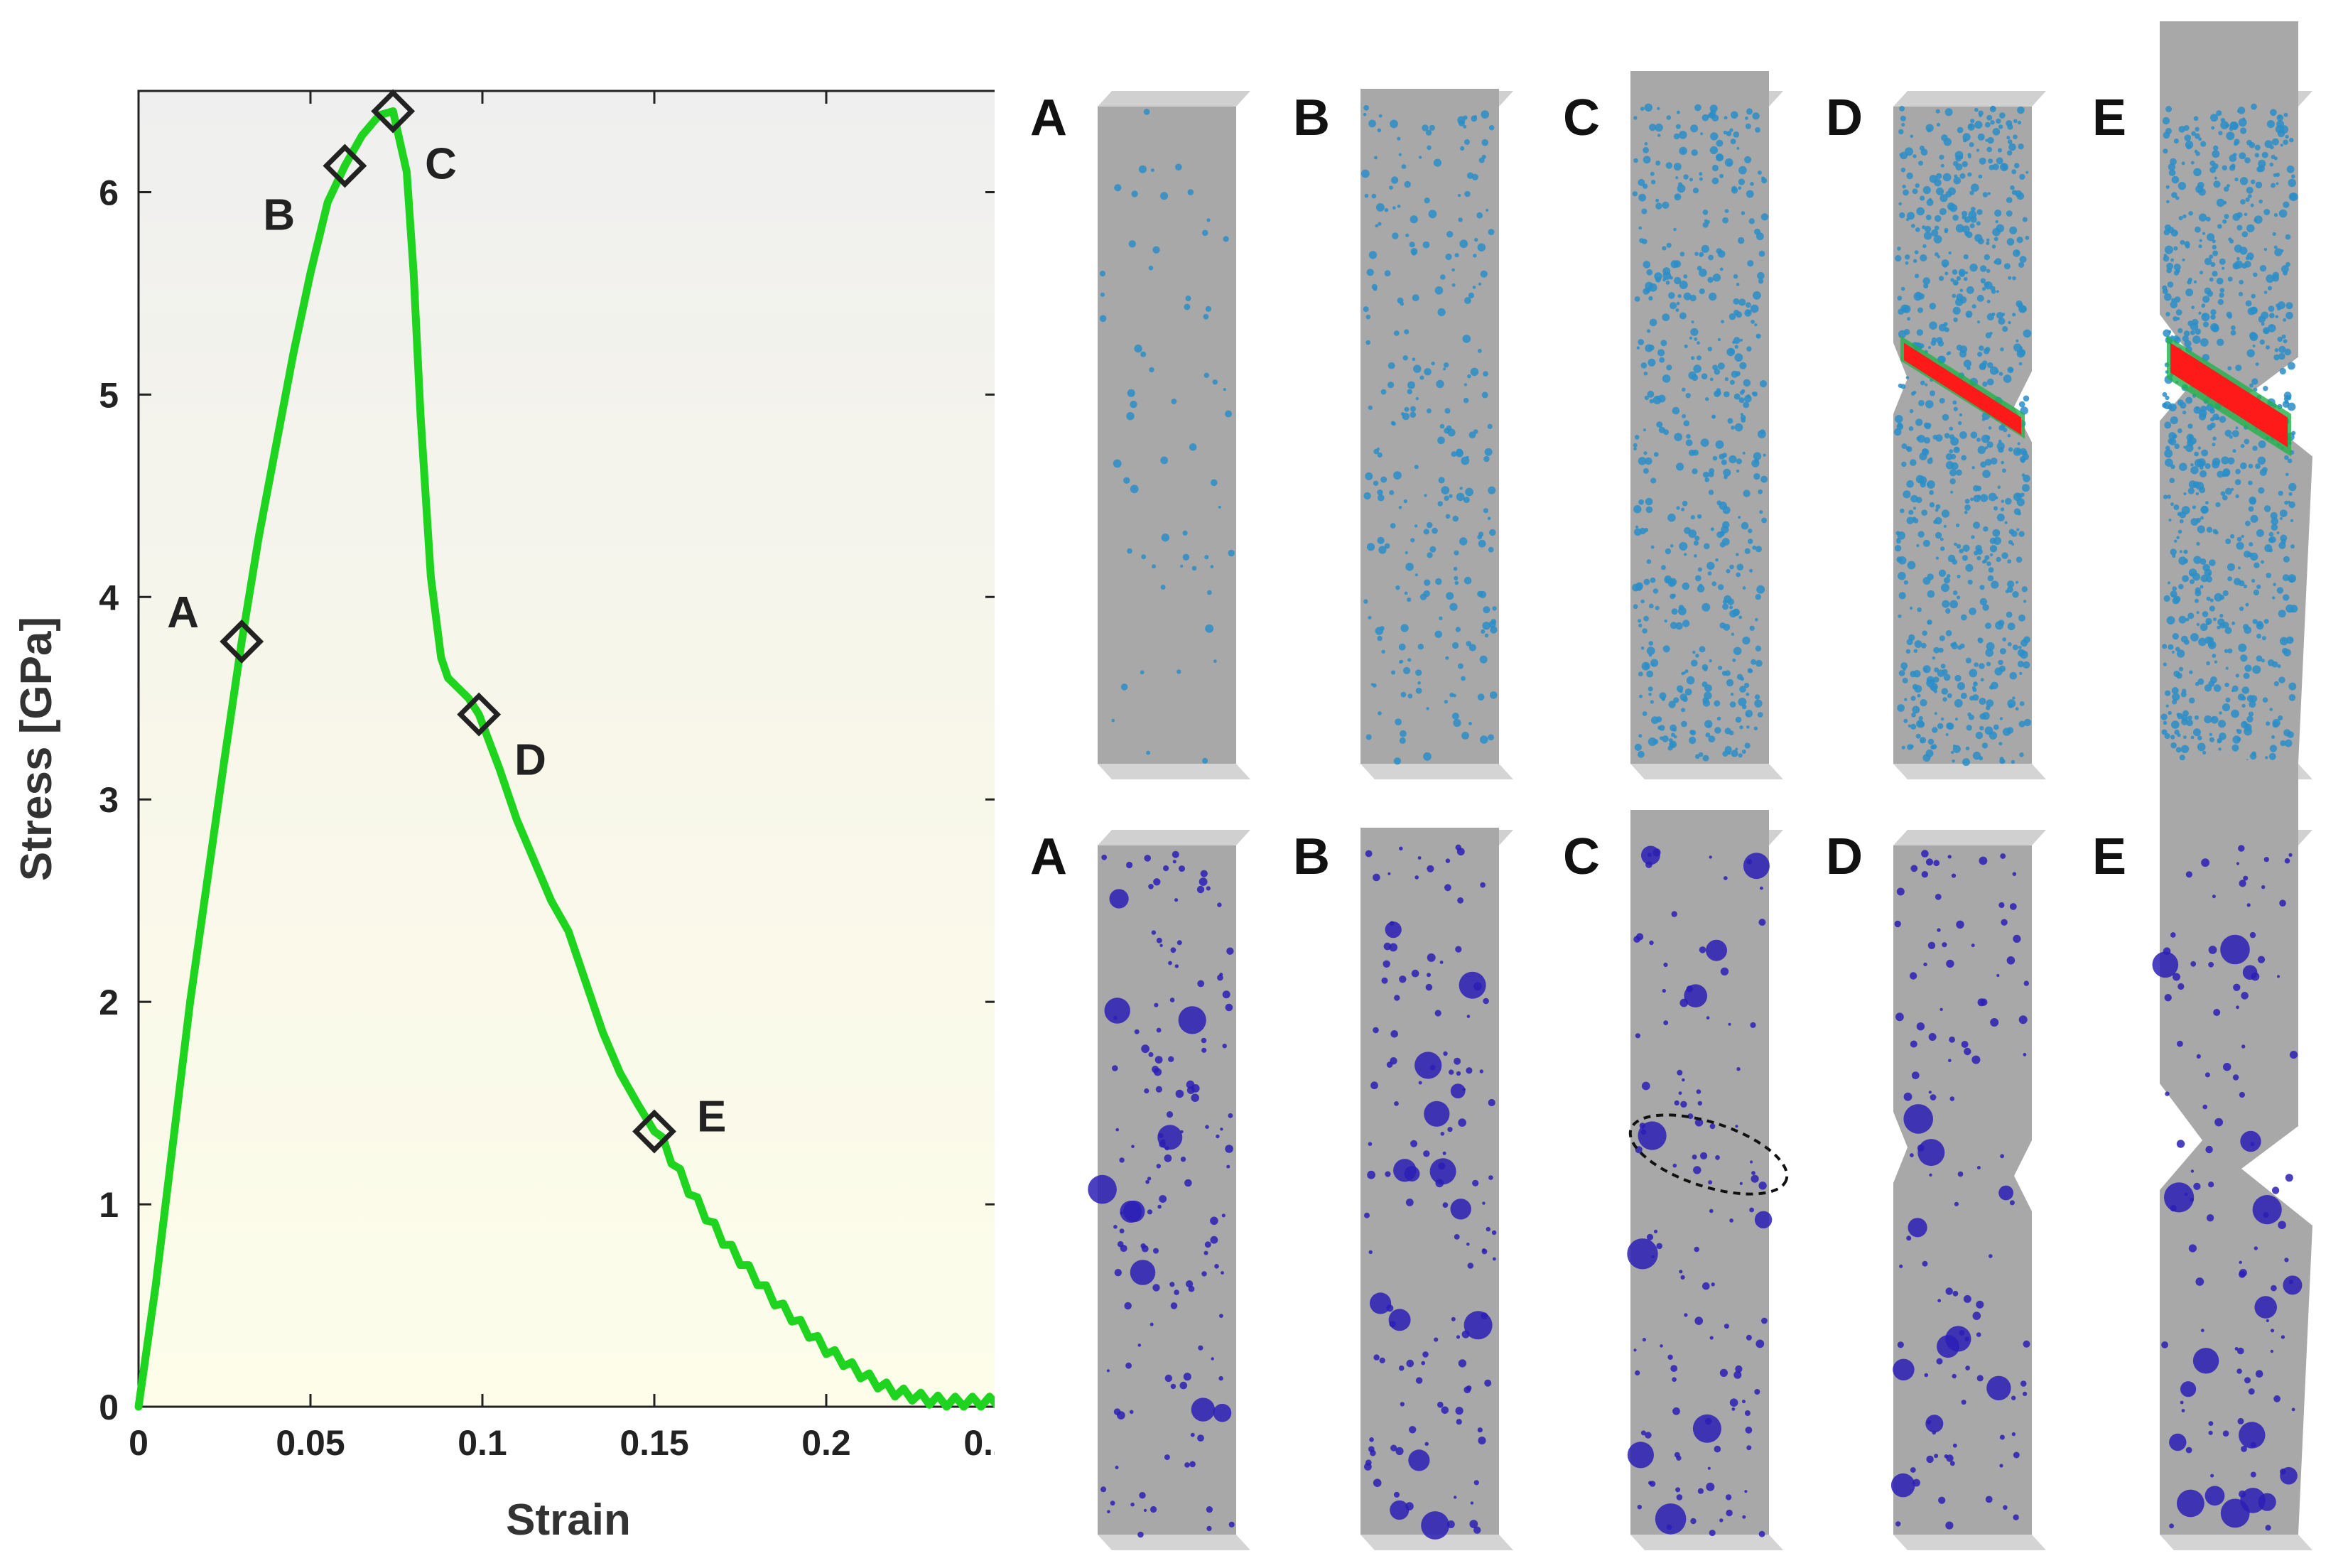  I want to click on y-tick-label: 6, so click(109, 193).